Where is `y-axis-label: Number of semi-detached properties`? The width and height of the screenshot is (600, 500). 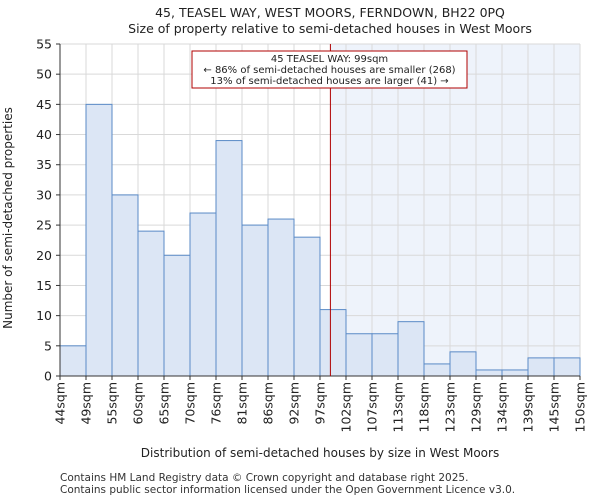
y-axis-label: Number of semi-detached properties is located at coordinates (8, 218).